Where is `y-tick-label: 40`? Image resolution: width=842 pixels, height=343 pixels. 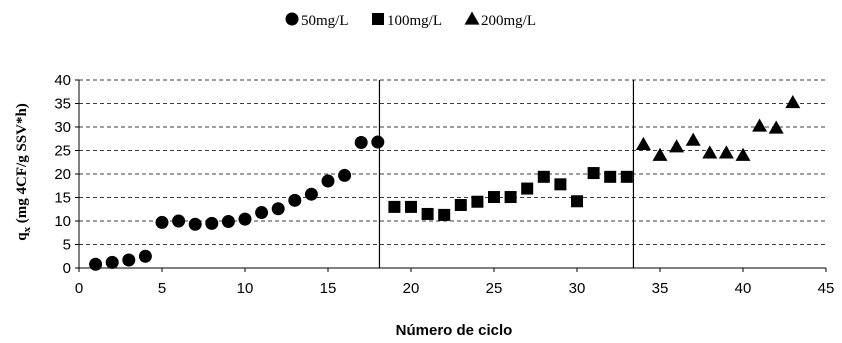
y-tick-label: 40 is located at coordinates (62, 80).